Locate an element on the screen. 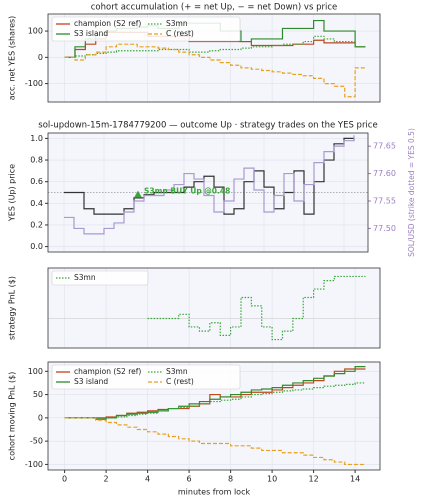 This screenshot has width=423, height=500. y-tick-label: 0.4 is located at coordinates (36, 203).